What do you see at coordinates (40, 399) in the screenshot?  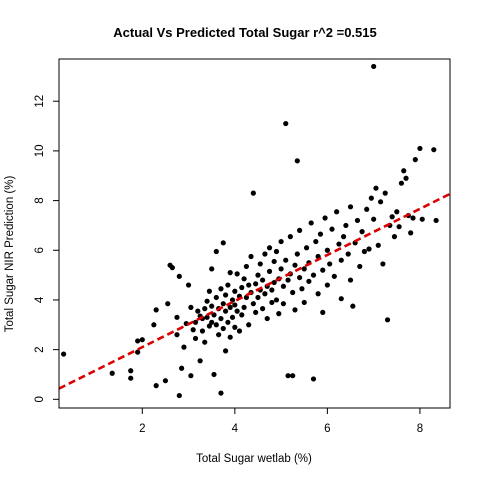 I see `y-tick-label: 0` at bounding box center [40, 399].